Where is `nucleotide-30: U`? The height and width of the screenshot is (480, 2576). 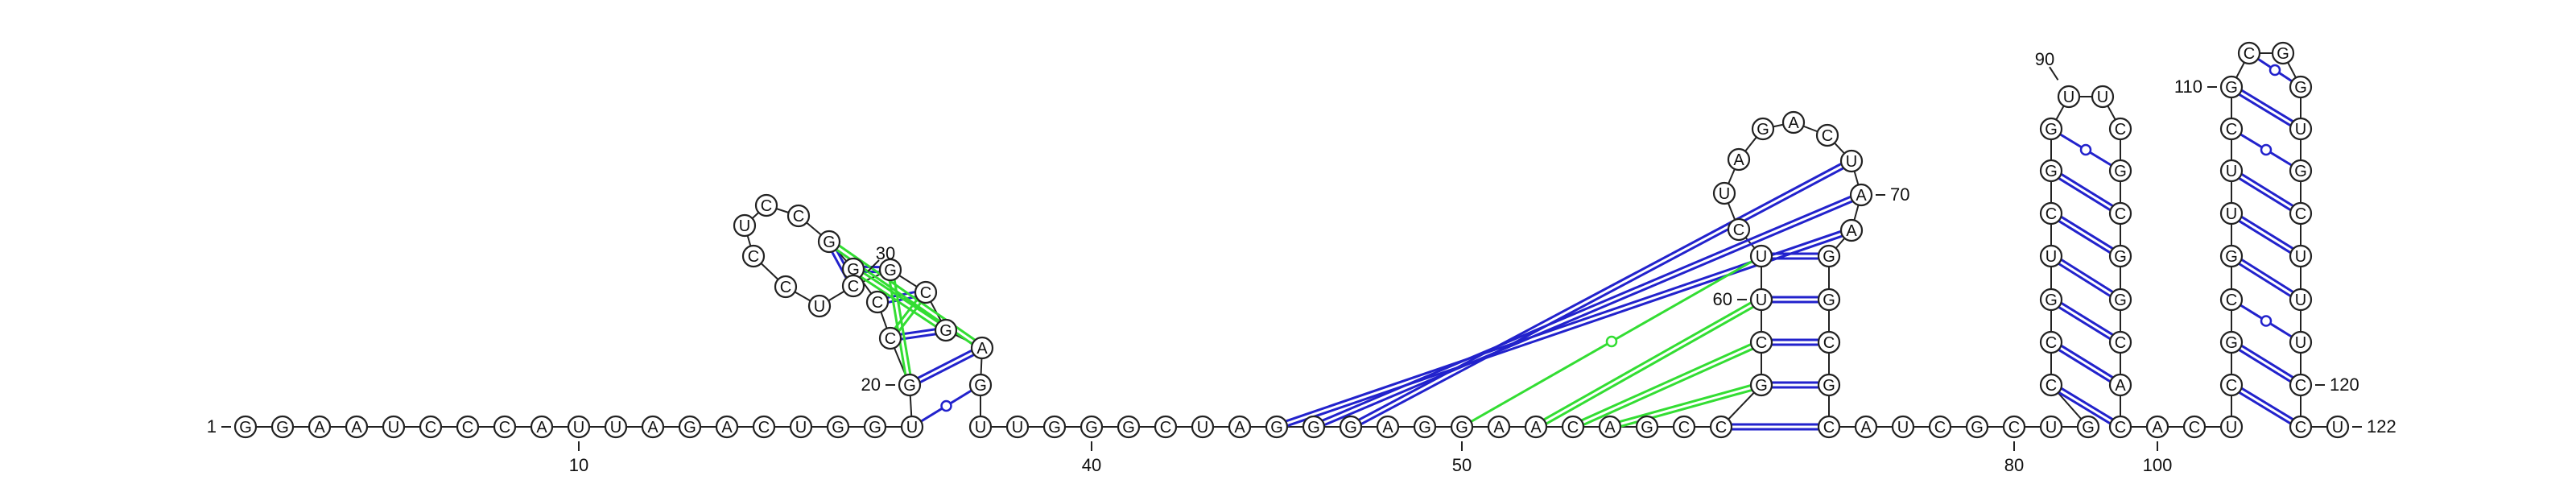 nucleotide-30: U is located at coordinates (819, 306).